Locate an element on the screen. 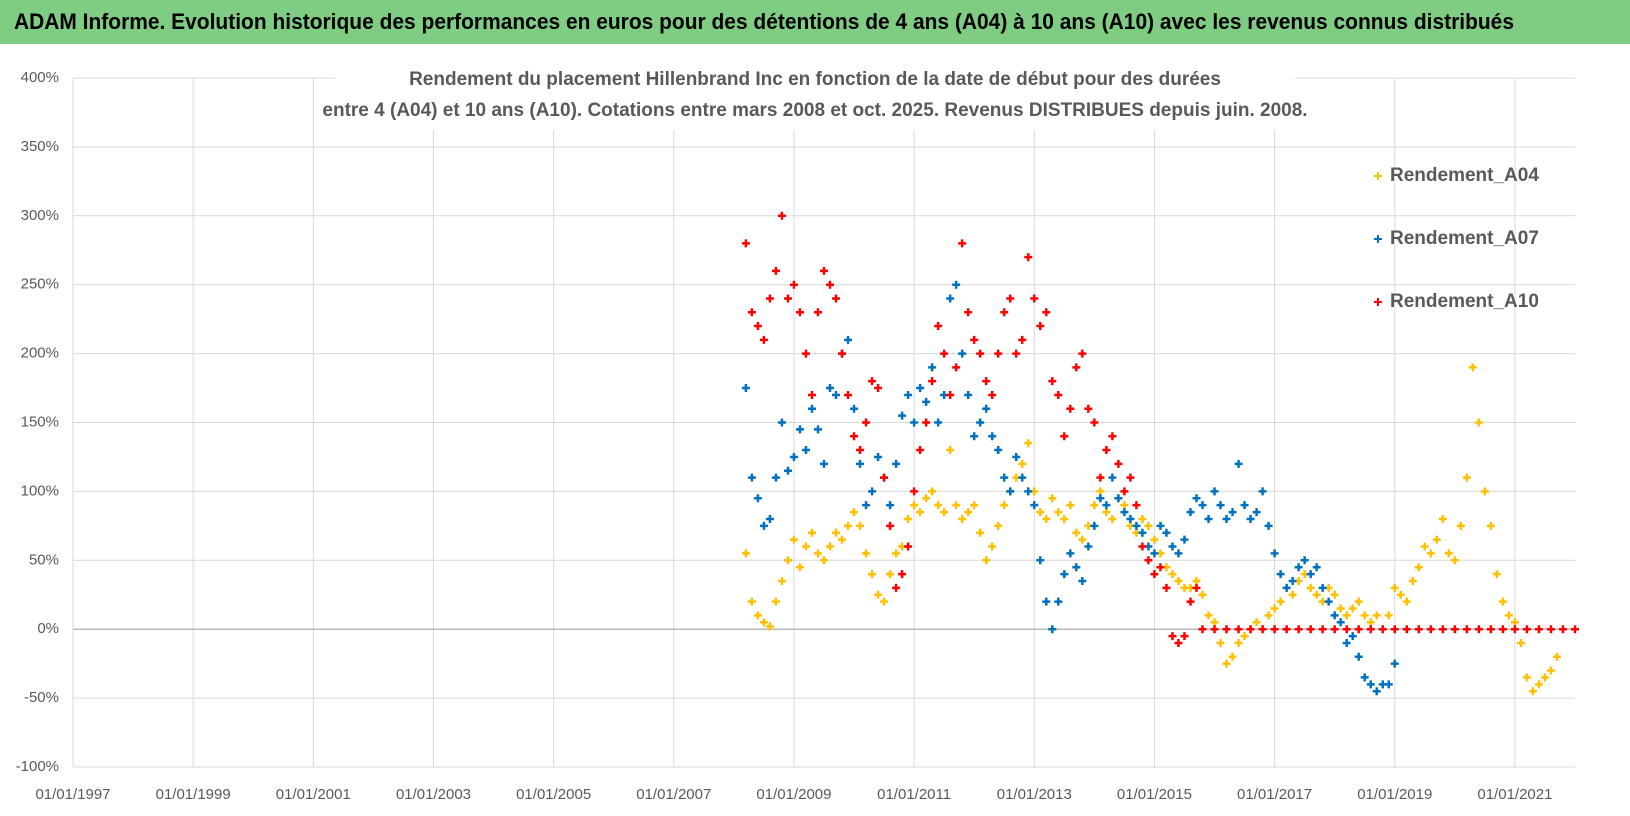 The height and width of the screenshot is (816, 1630). header-bar is located at coordinates (815, 22).